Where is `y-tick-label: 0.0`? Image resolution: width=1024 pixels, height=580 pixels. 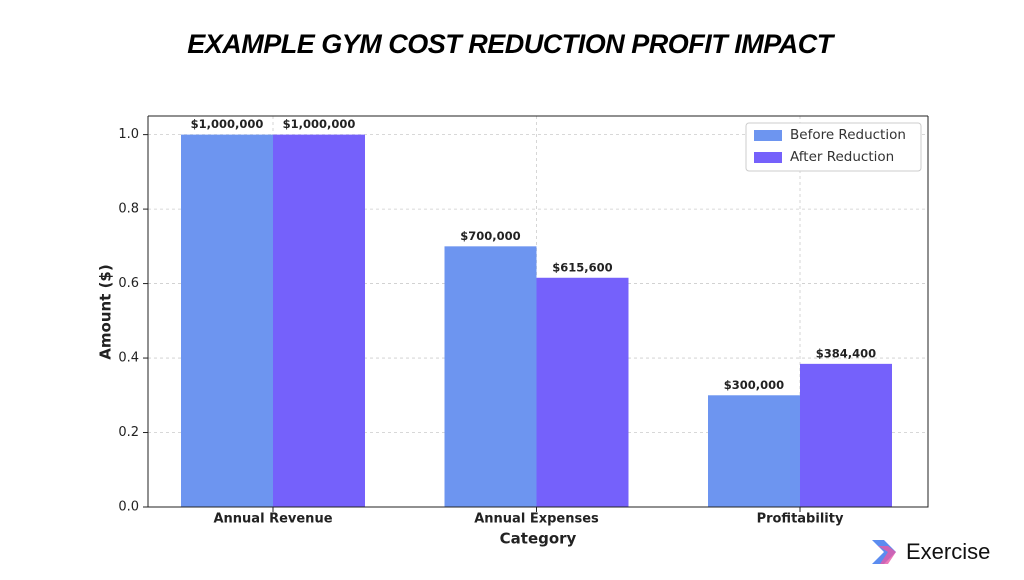
y-tick-label: 0.0 is located at coordinates (128, 507).